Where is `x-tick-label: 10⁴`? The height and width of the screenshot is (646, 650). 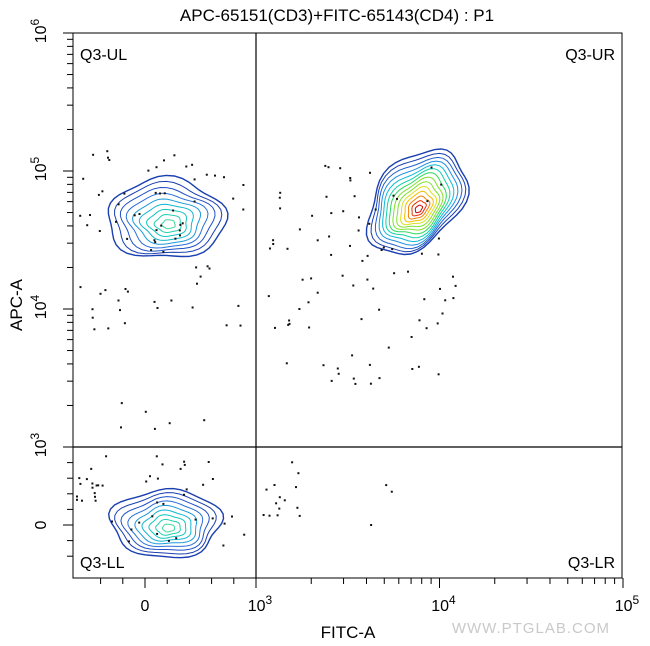 x-tick-label: 10⁴ is located at coordinates (443, 604).